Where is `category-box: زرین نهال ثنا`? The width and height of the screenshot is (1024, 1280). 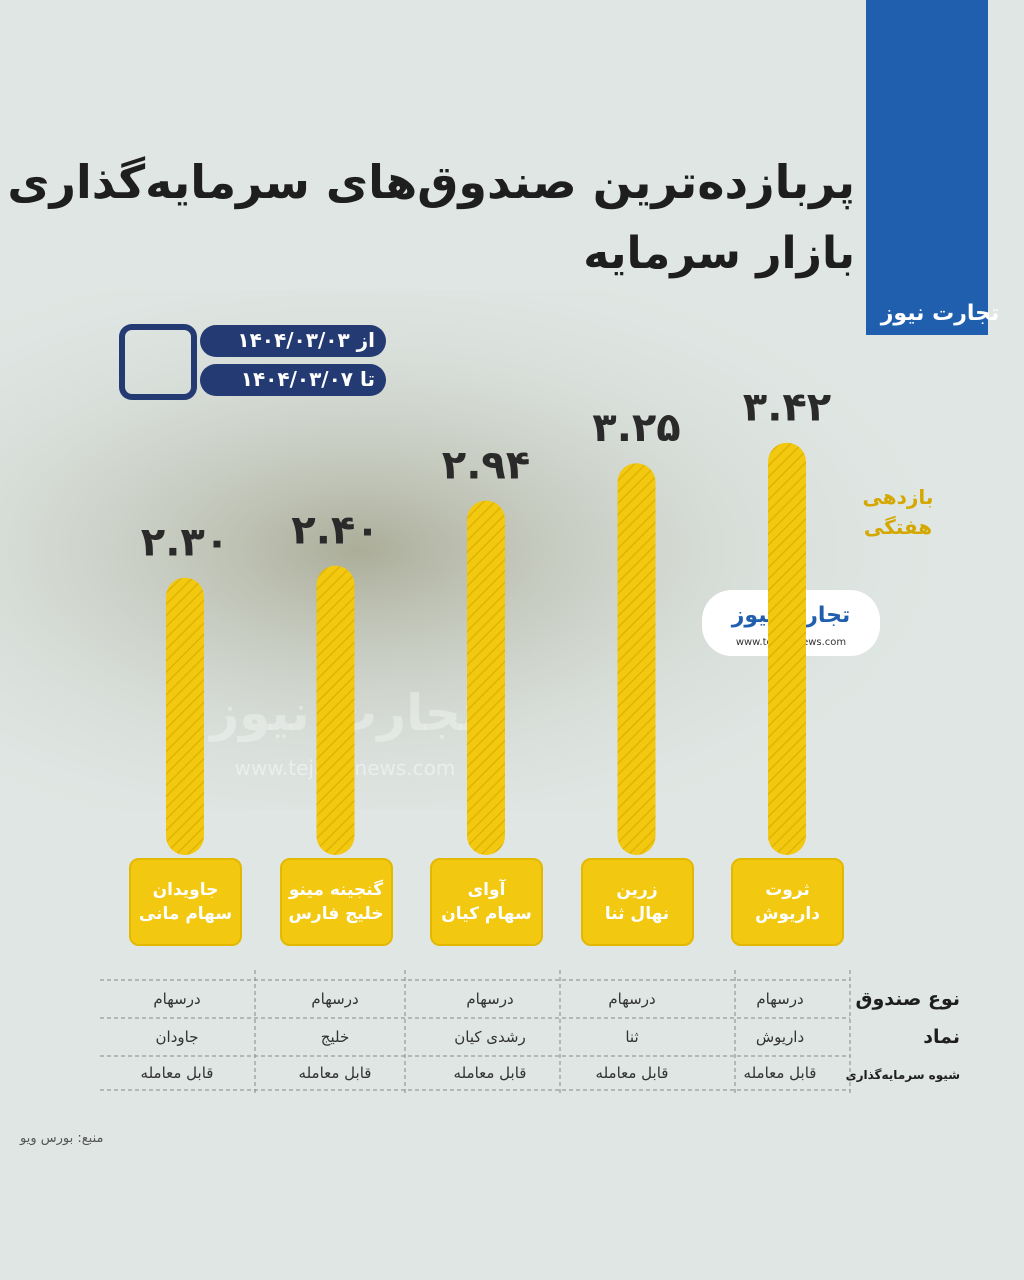 category-box: زرین نهال ثنا is located at coordinates (637, 902).